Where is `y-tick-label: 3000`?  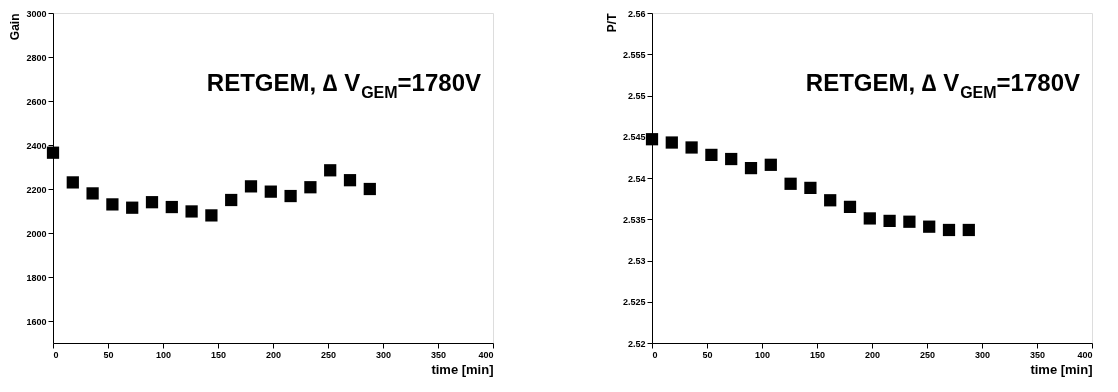 y-tick-label: 3000 is located at coordinates (36, 13).